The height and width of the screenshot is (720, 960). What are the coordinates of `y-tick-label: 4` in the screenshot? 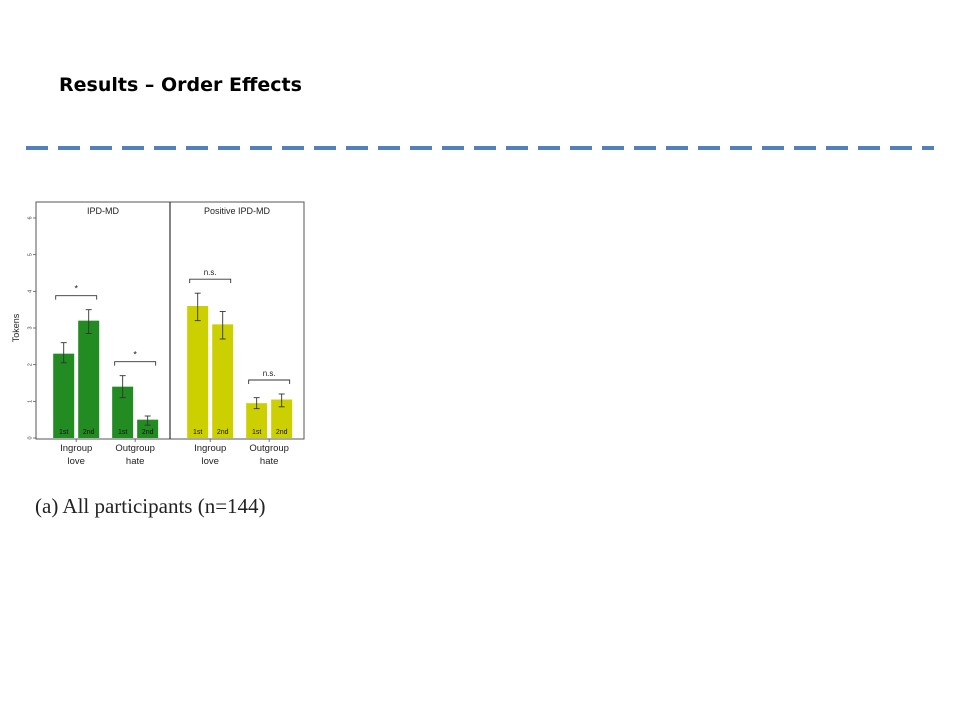 It's located at (30, 291).